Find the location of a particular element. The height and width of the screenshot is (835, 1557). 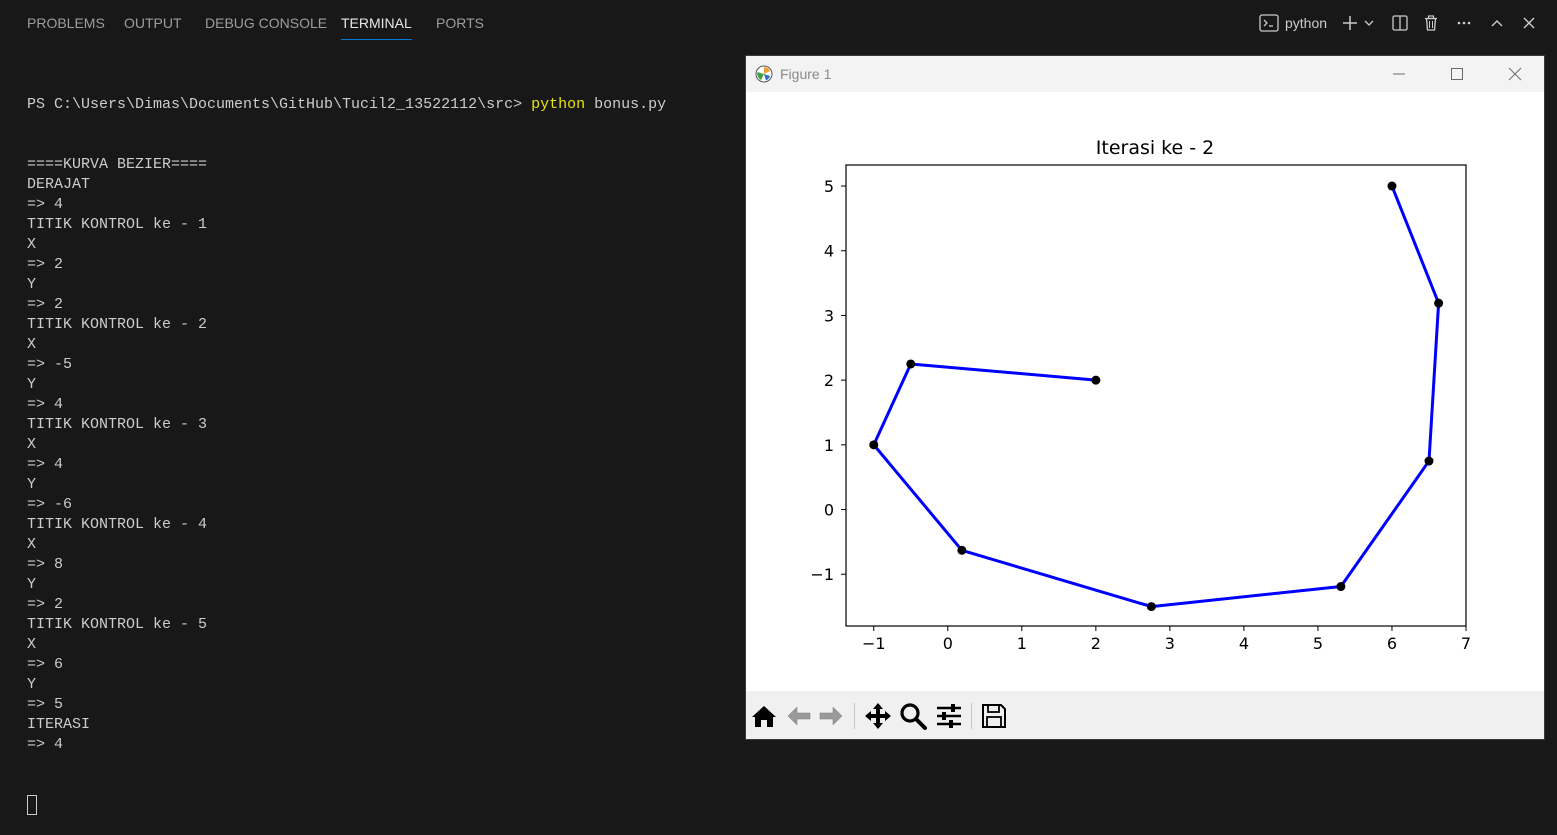

x-tick-label: 7 is located at coordinates (1466, 643).